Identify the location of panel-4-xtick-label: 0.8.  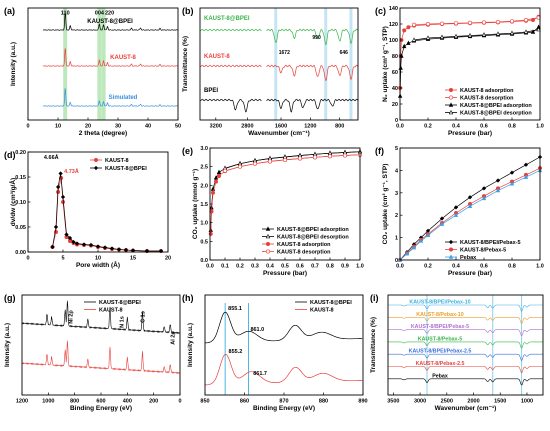
(330, 267).